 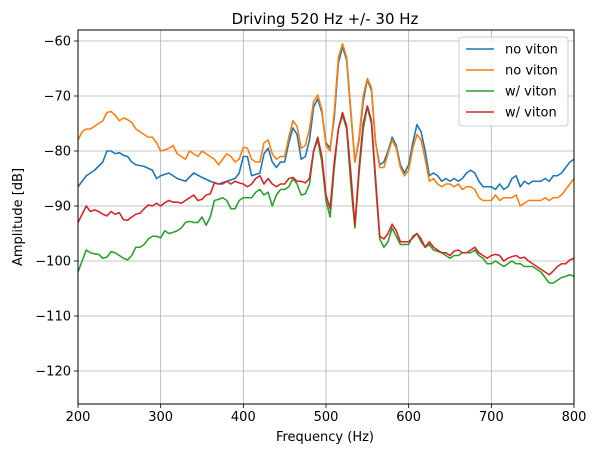 I want to click on y-tick-label: −80, so click(x=57, y=152).